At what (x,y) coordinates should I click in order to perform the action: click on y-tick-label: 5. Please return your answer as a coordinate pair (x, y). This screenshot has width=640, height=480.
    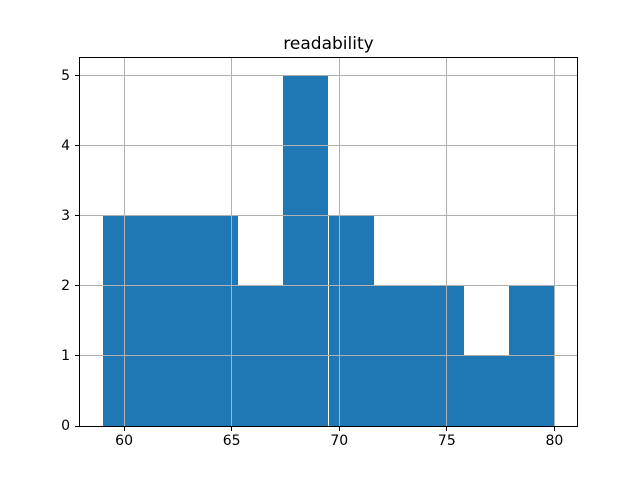
    Looking at the image, I should click on (65, 75).